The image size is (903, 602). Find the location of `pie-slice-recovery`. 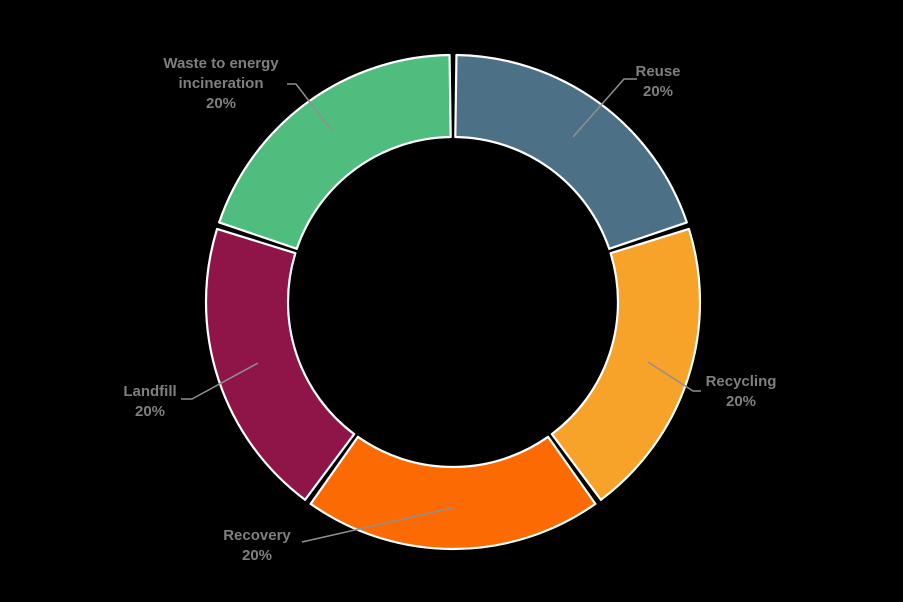

pie-slice-recovery is located at coordinates (453, 493).